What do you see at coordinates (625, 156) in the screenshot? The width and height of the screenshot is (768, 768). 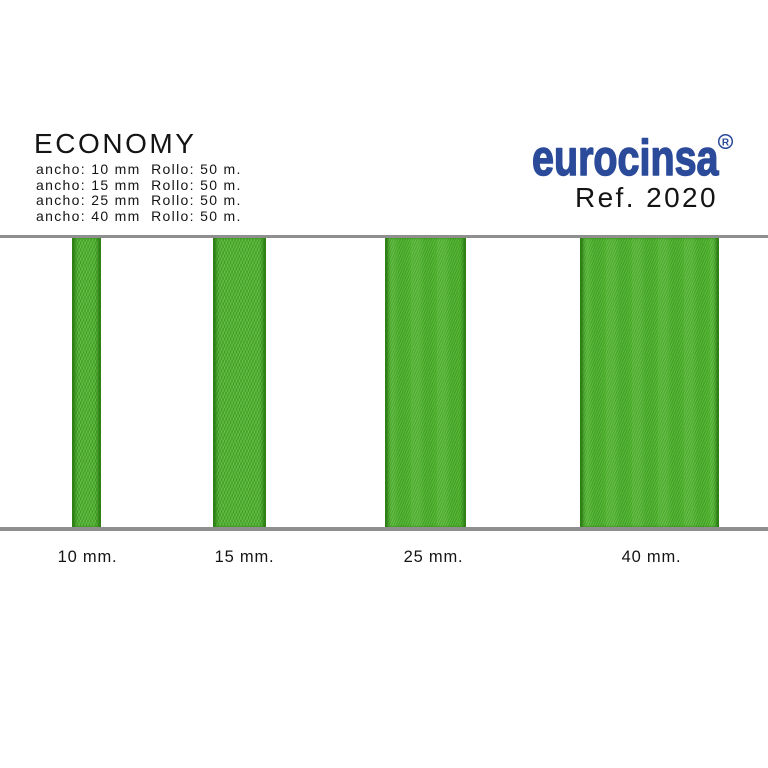 I see `svg-text: eurocinsa` at bounding box center [625, 156].